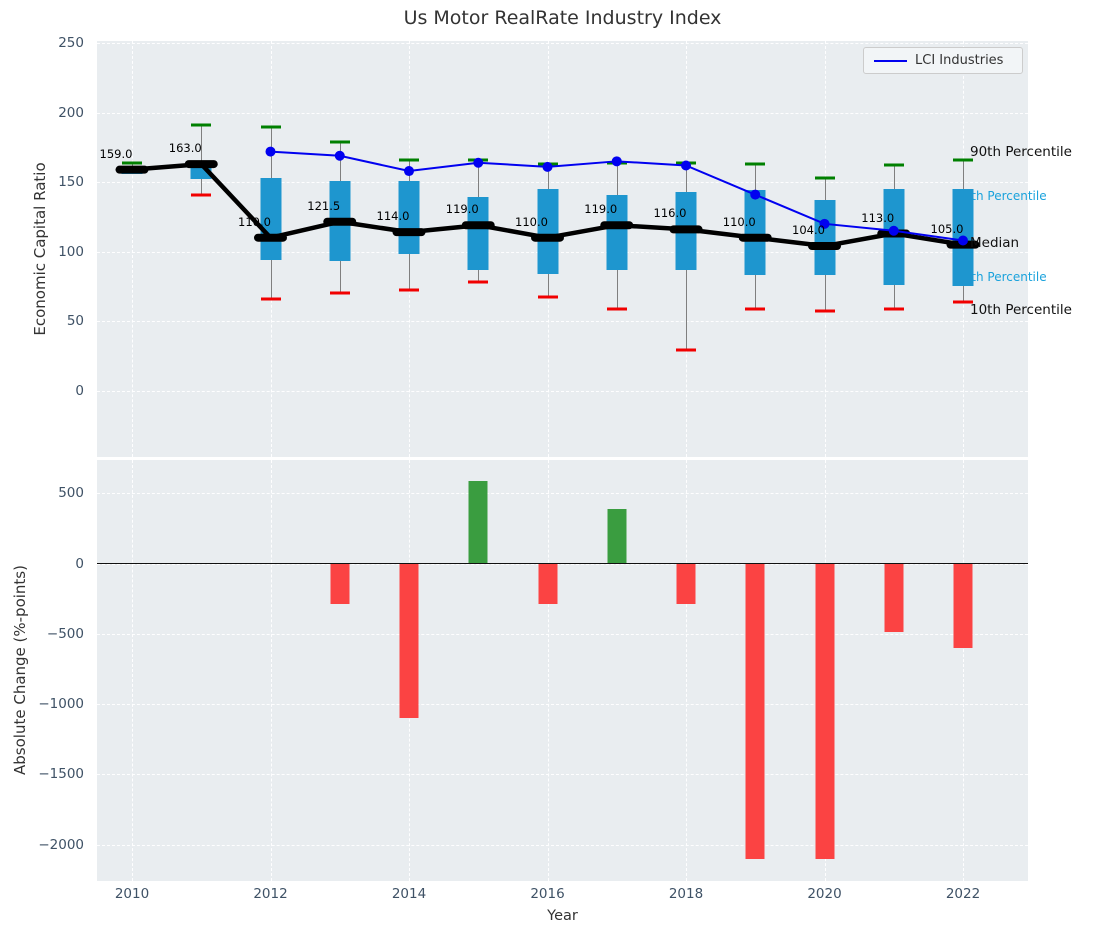 This screenshot has width=1103, height=942. I want to click on whisker-cap-low-2019, so click(755, 309).